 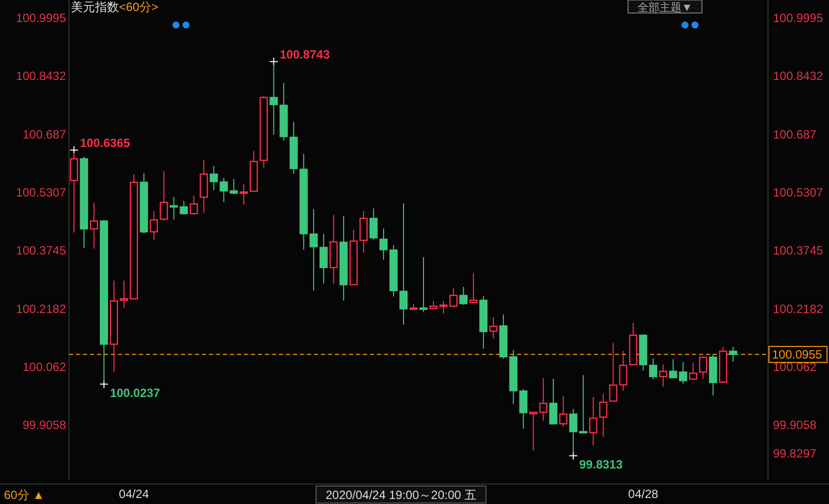 I want to click on y-tick-label: 100.2182, so click(x=41, y=309).